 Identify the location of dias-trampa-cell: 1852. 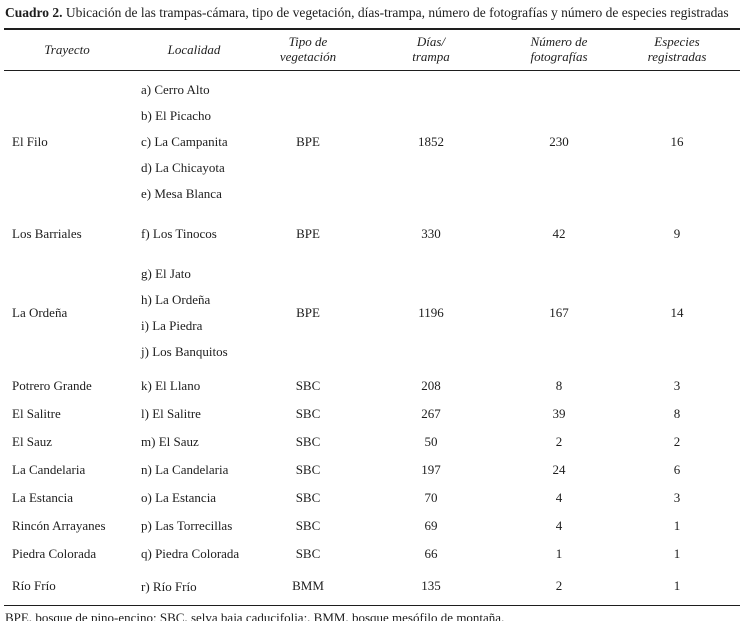
(431, 142).